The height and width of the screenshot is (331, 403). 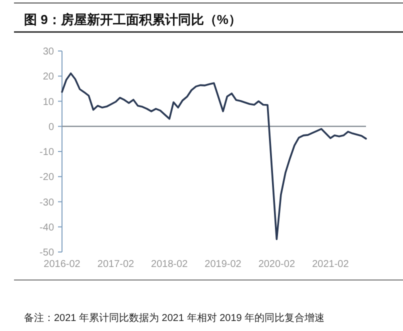 I want to click on chart-title: 图 9：房屋新开工面积累计同比（%）, so click(x=133, y=19).